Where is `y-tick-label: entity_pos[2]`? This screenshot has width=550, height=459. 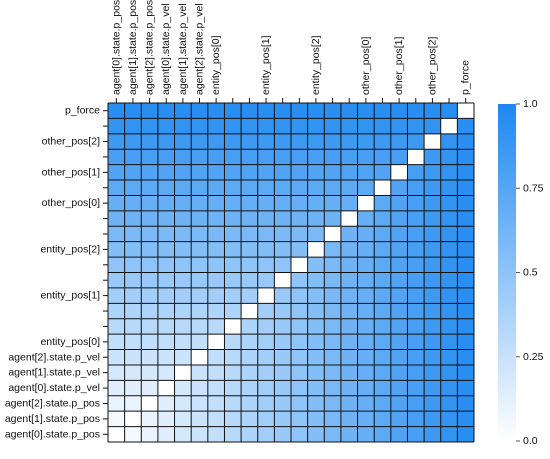
y-tick-label: entity_pos[2] is located at coordinates (70, 249).